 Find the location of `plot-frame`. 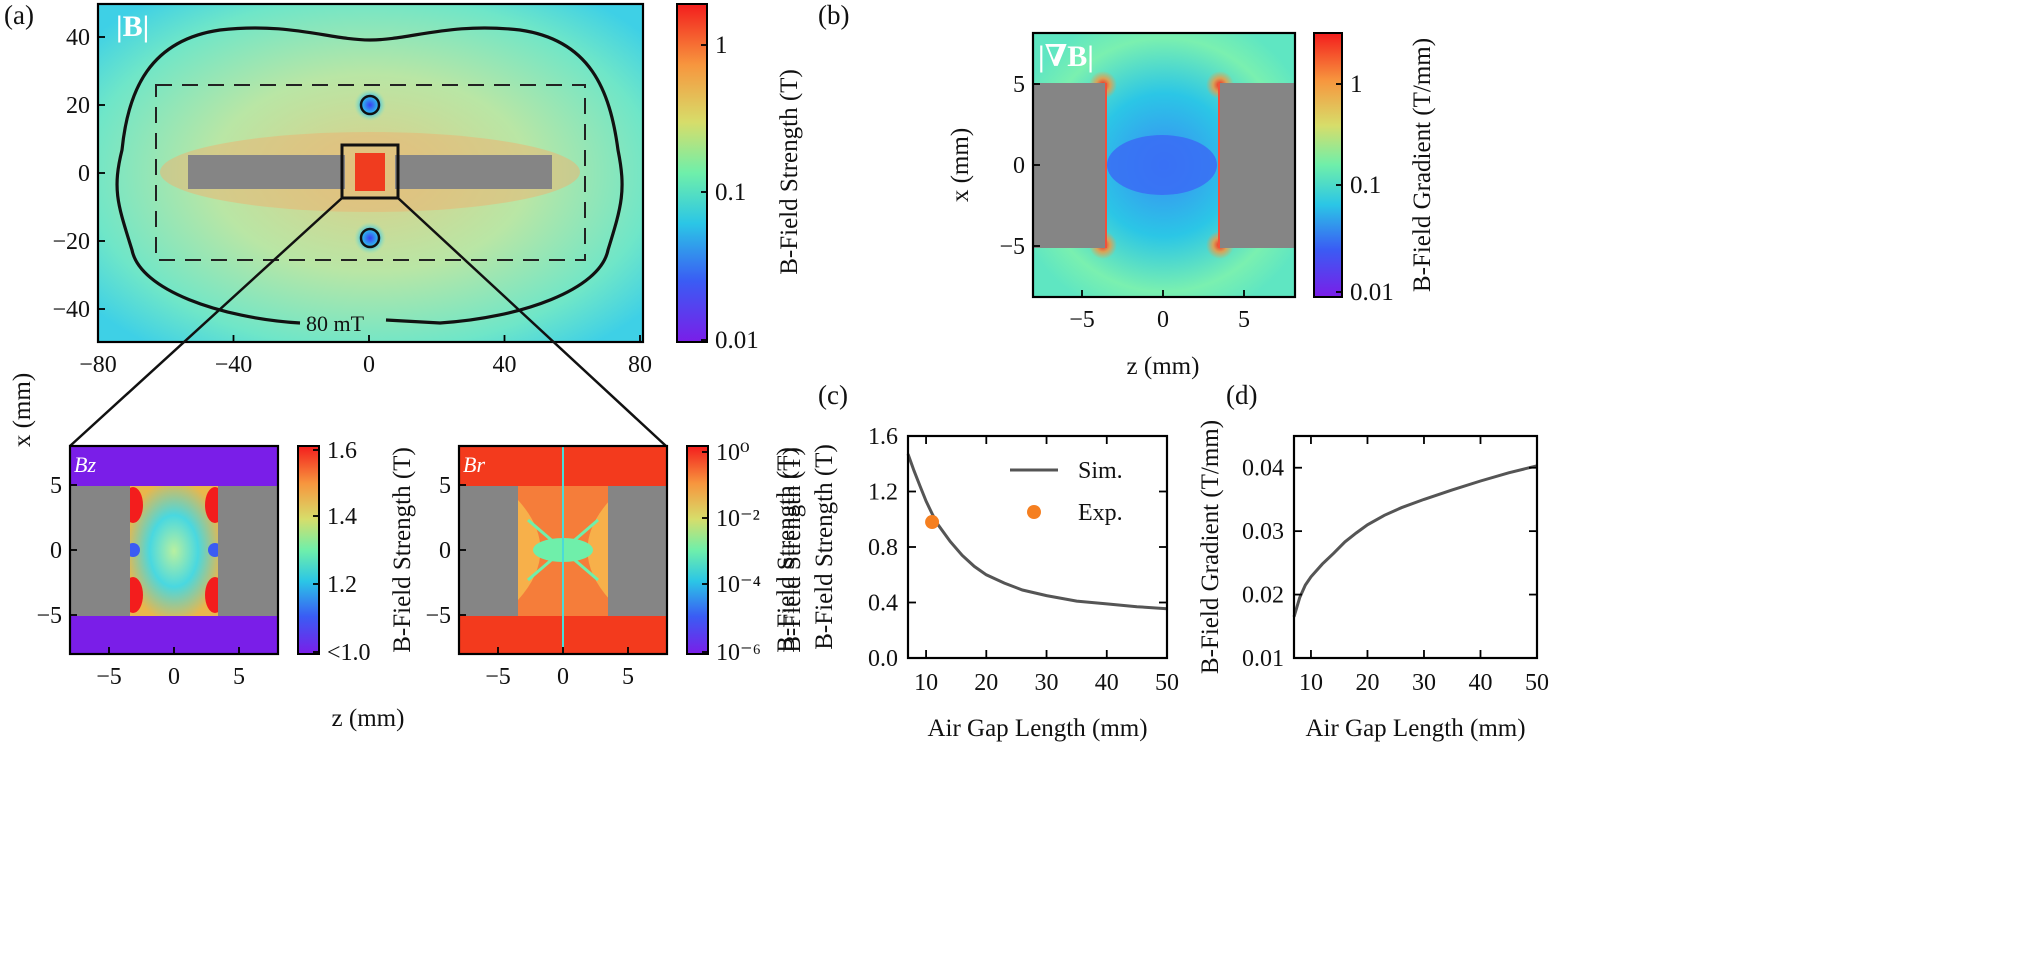

plot-frame is located at coordinates (1415, 547).